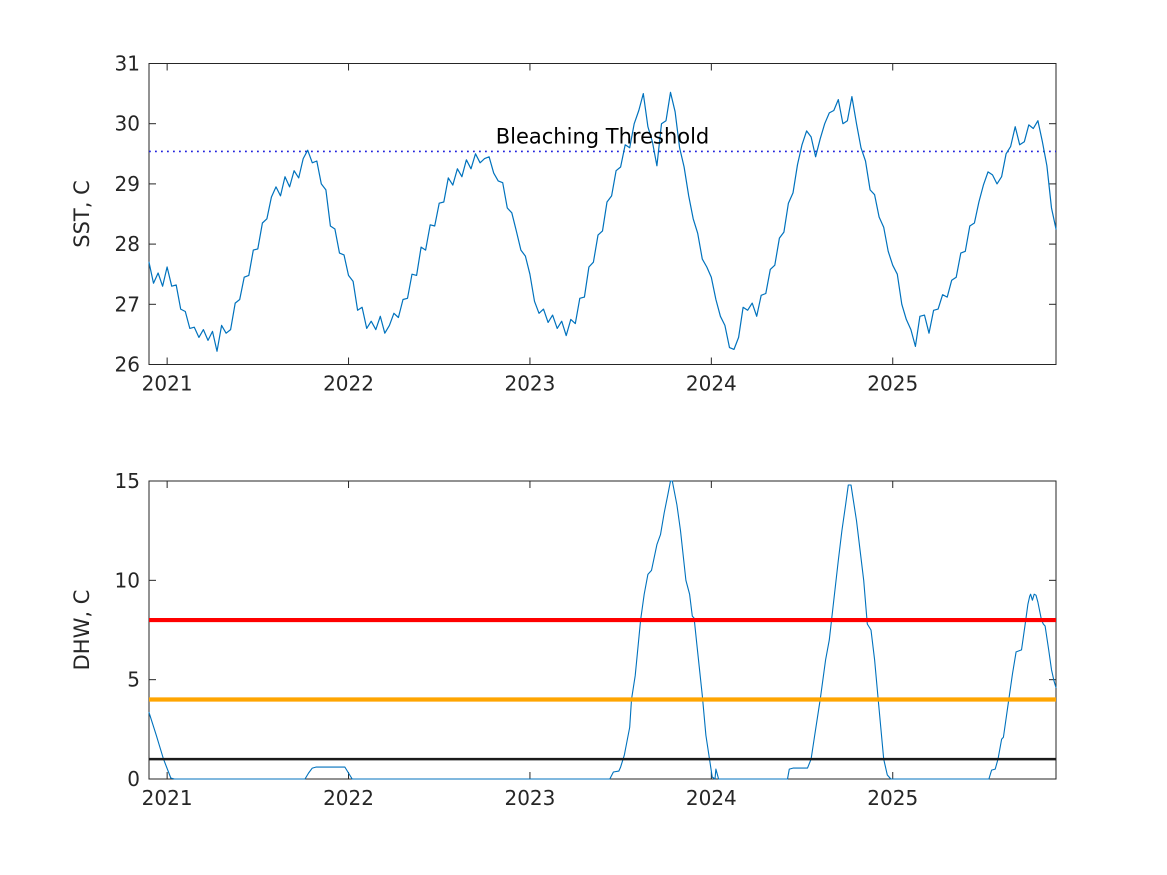 This screenshot has height=875, width=1167. What do you see at coordinates (127, 244) in the screenshot?
I see `y-tick-label: 28` at bounding box center [127, 244].